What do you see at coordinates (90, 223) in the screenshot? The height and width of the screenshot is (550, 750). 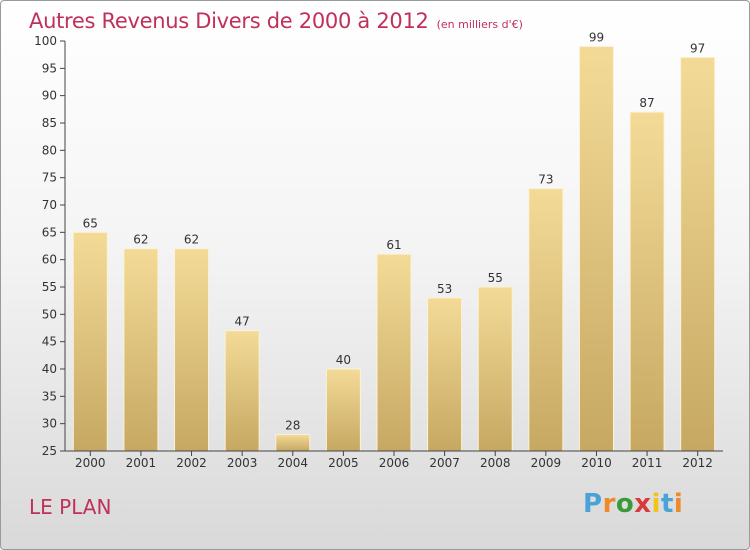 I see `bar-value-label: 65` at bounding box center [90, 223].